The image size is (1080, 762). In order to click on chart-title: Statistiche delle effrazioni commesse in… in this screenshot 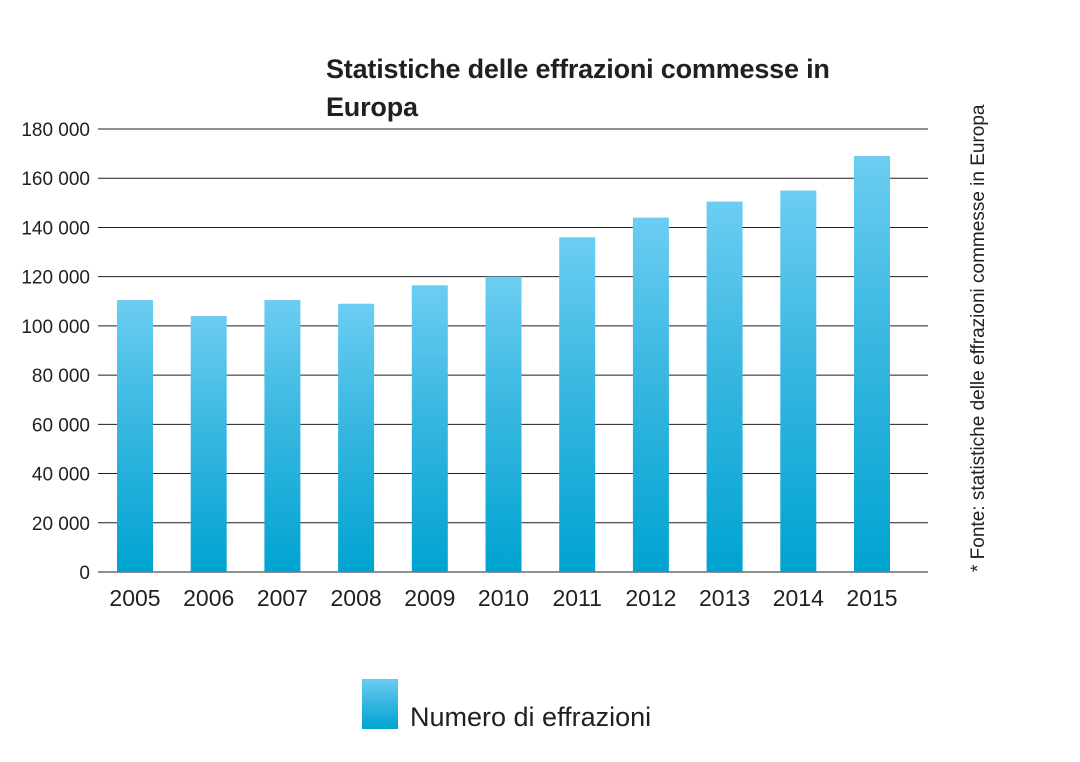, I will do `click(578, 88)`.